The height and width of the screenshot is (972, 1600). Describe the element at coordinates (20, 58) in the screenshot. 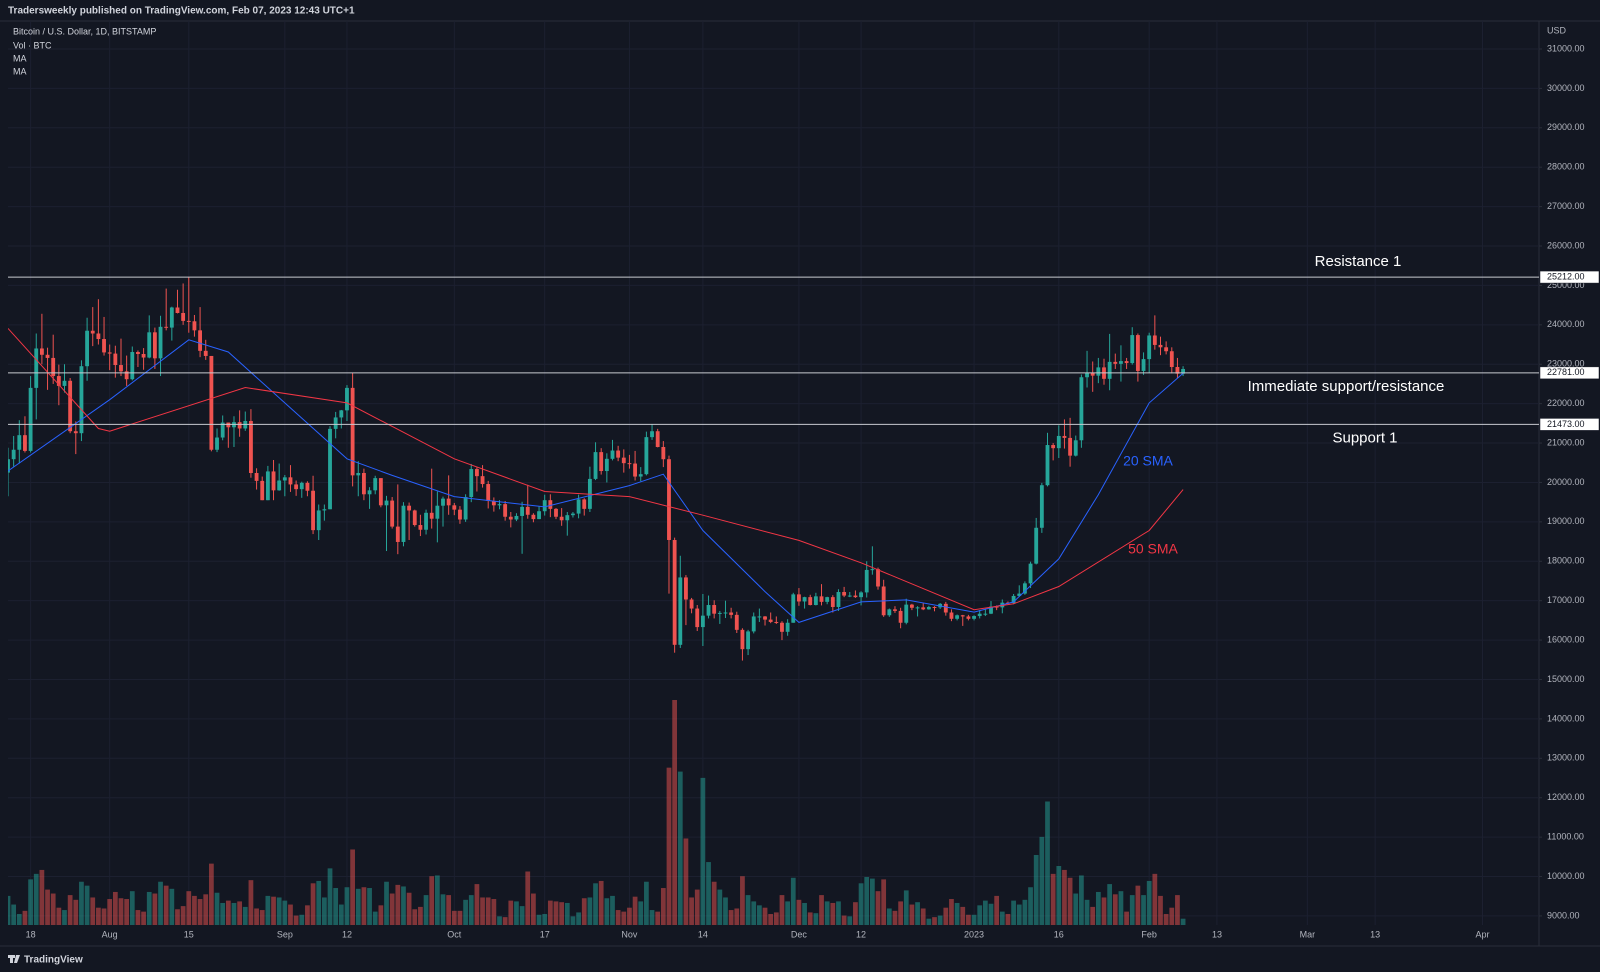

I see `legend-ma: MA` at that location.